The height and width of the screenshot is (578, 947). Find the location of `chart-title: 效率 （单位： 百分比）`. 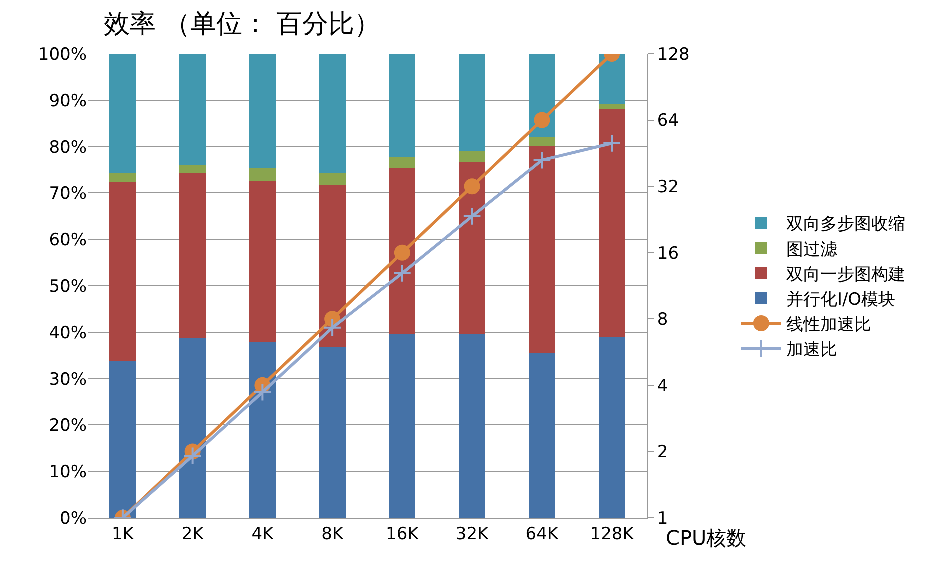

chart-title: 效率 （单位： 百分比） is located at coordinates (242, 25).